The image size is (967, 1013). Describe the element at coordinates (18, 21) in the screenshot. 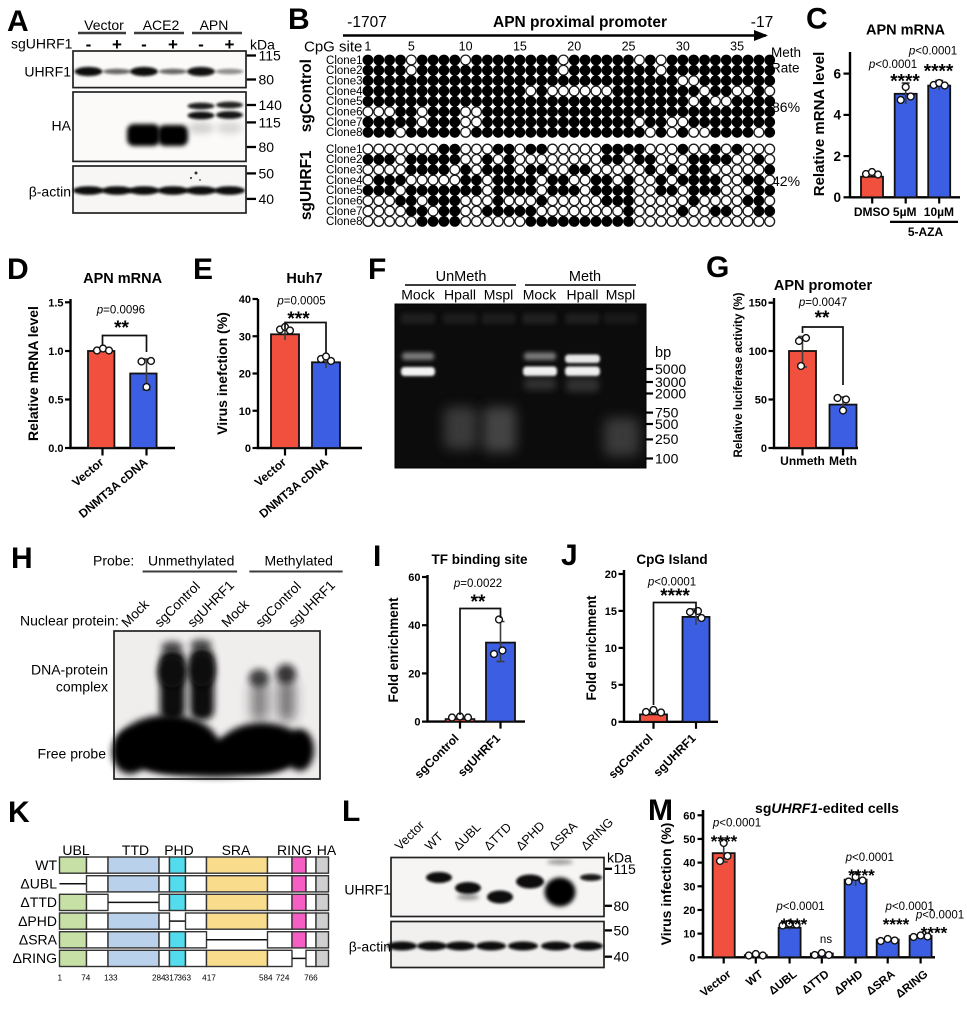

I see `svg-text: A` at that location.